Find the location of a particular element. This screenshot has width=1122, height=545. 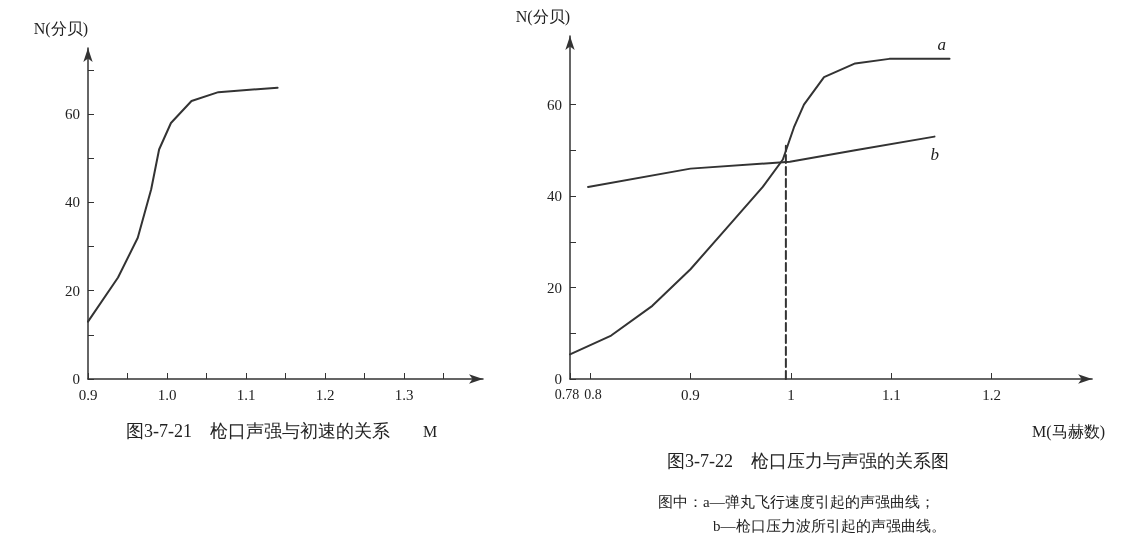

x-axis-title: M is located at coordinates (430, 431).